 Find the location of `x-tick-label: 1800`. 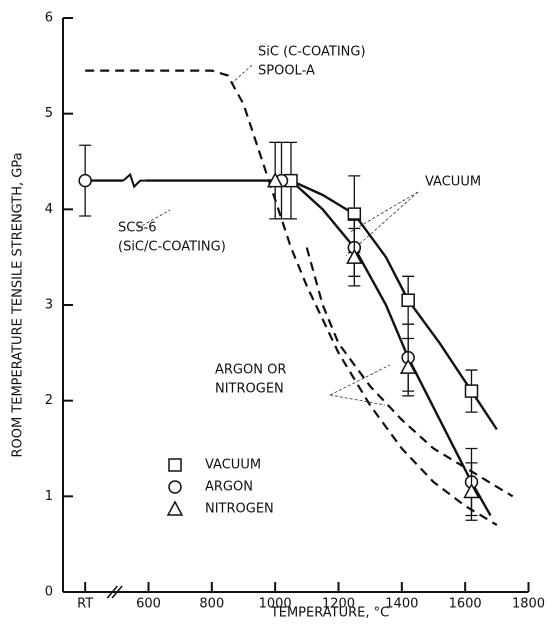

x-tick-label: 1800 is located at coordinates (528, 604).